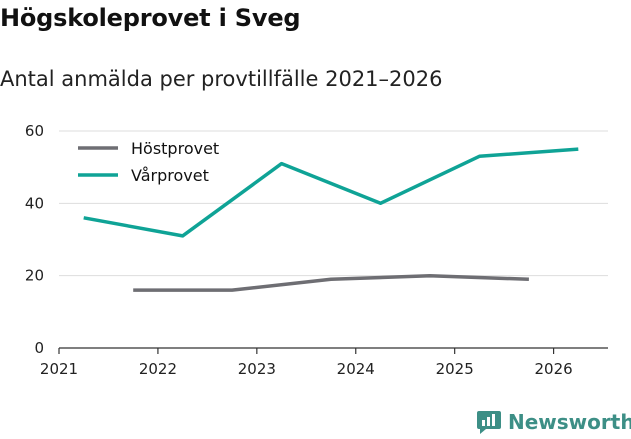 The image size is (631, 439). I want to click on x-tick-label: 2021, so click(59, 369).